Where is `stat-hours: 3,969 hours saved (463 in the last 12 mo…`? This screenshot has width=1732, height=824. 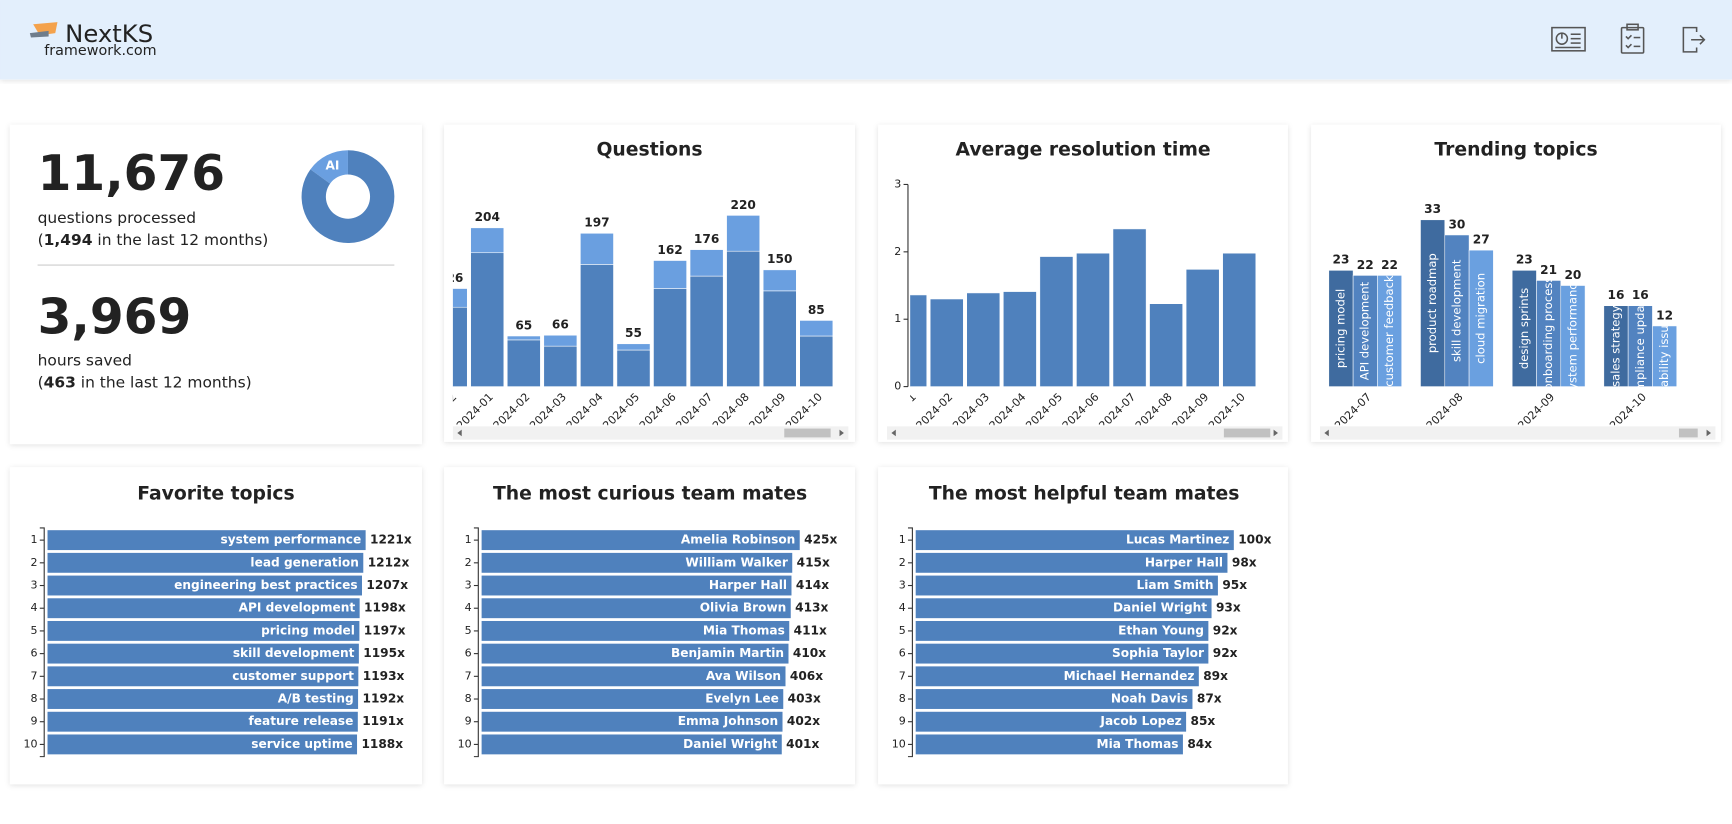
stat-hours: 3,969 hours saved (463 in the last 12 mo… is located at coordinates (145, 341).